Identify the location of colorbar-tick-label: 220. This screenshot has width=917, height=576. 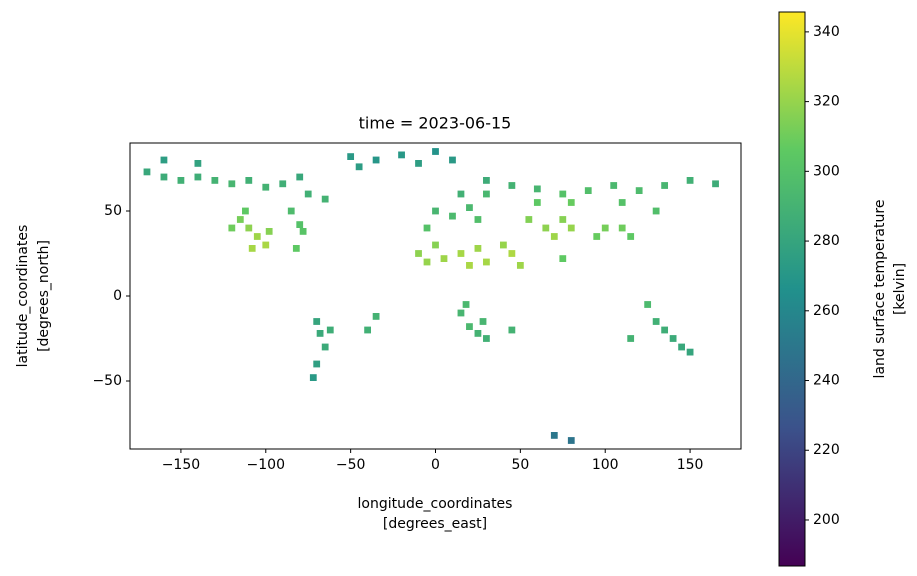
(826, 450).